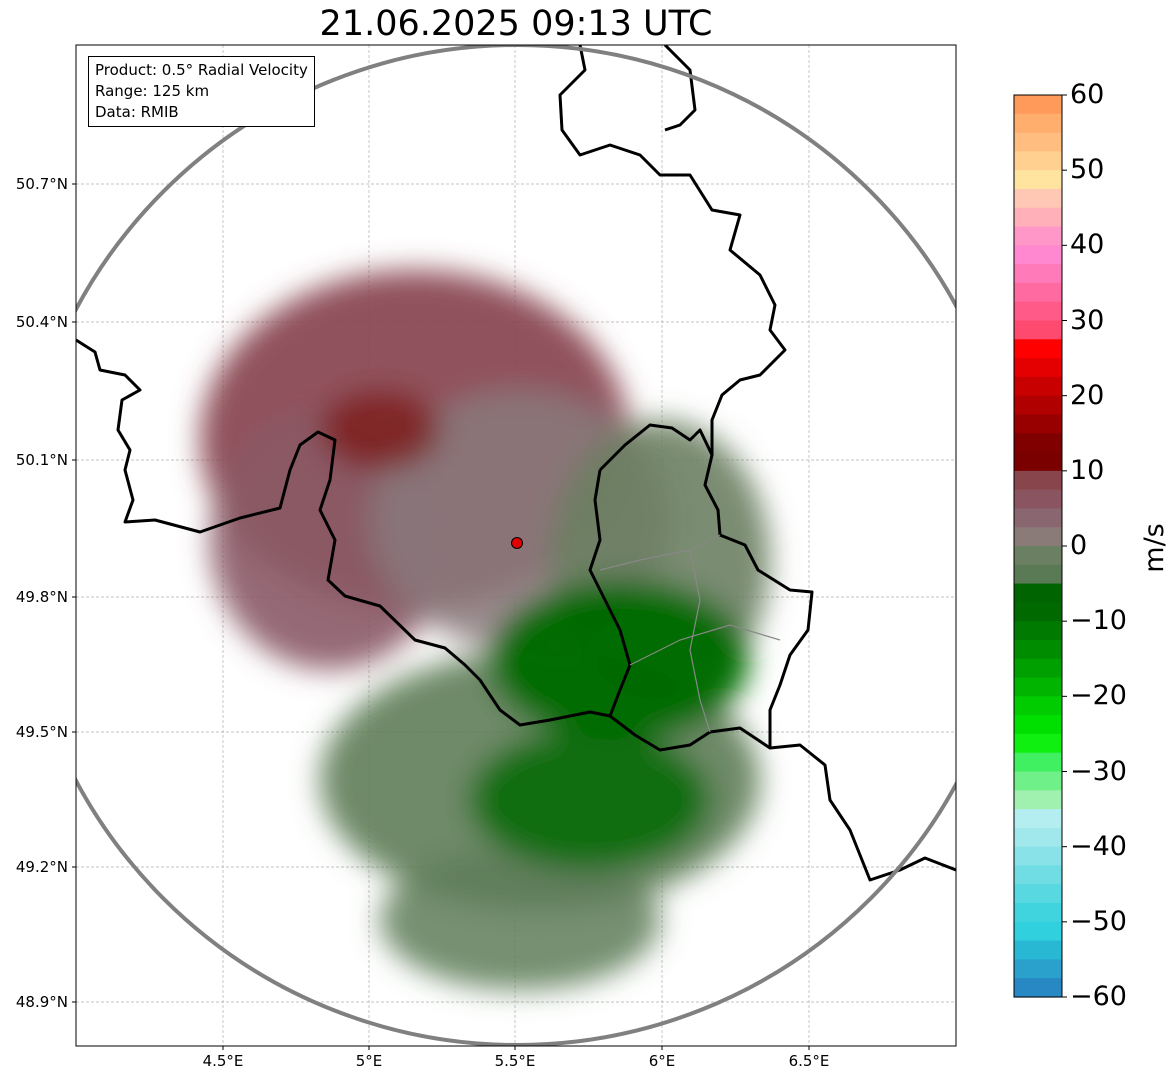  I want to click on info-product: Product: 0.5° Radial Velocity, so click(201, 70).